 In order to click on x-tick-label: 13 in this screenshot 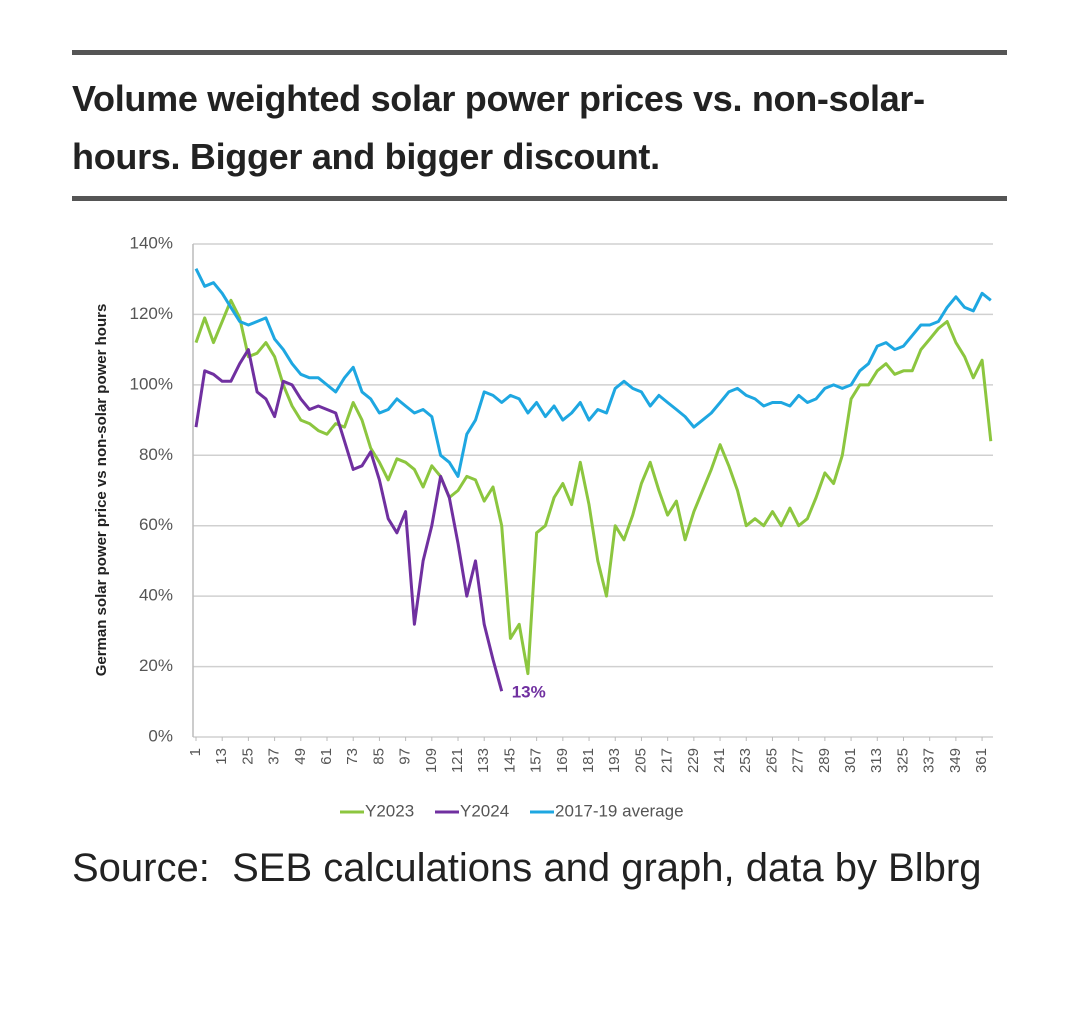, I will do `click(221, 756)`.